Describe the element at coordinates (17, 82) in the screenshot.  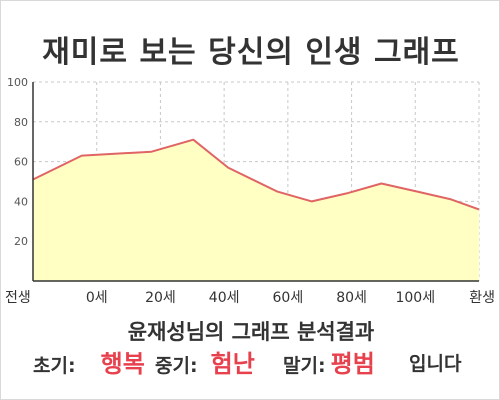
I see `y-tick-label: 100` at that location.